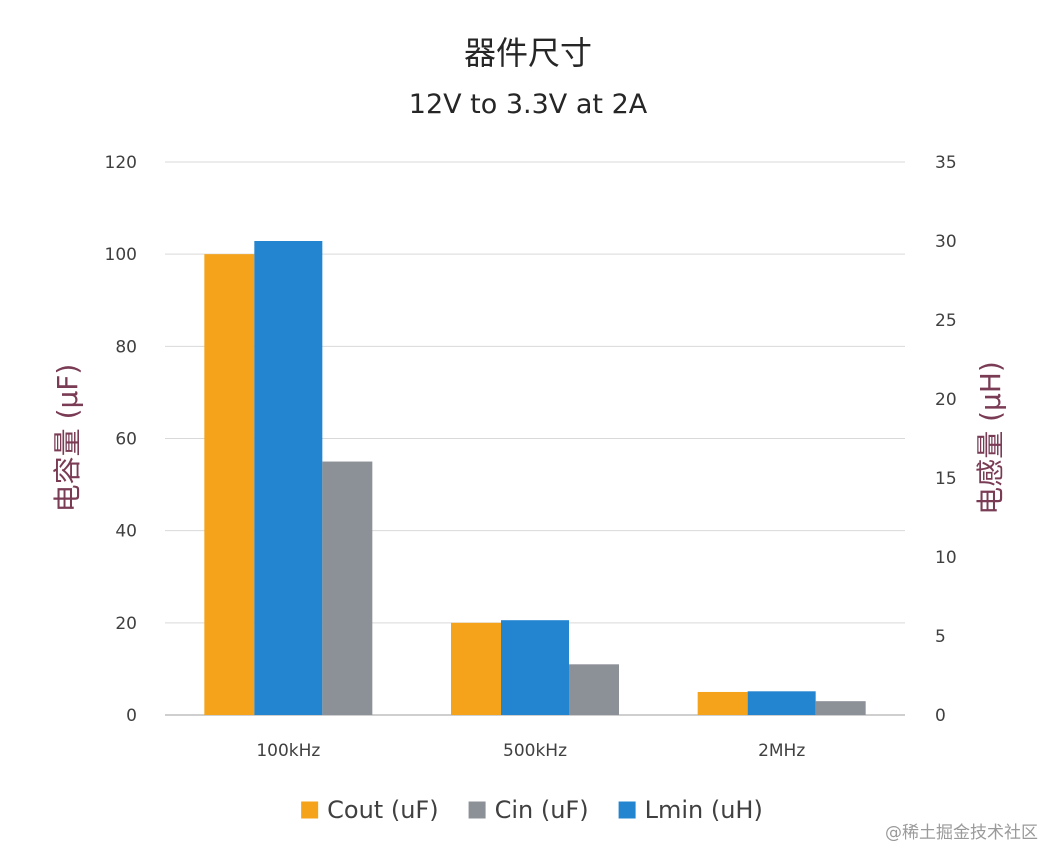 The height and width of the screenshot is (864, 1060). What do you see at coordinates (946, 242) in the screenshot?
I see `y-tick-right: 30` at bounding box center [946, 242].